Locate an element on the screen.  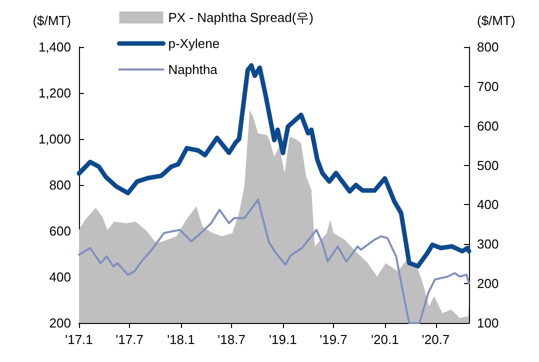
y-tick-label: 400 is located at coordinates (60, 277).